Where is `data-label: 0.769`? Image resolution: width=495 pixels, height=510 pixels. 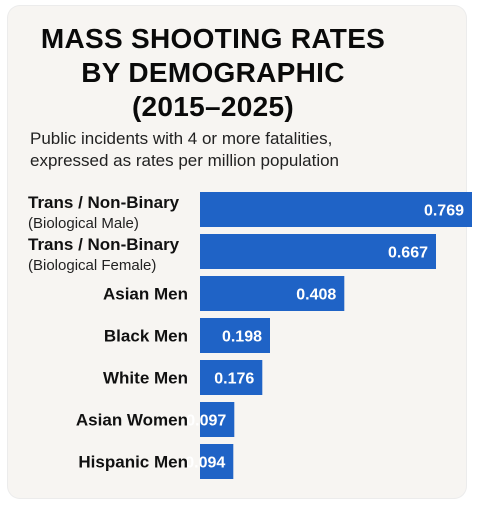
data-label: 0.769 is located at coordinates (444, 211).